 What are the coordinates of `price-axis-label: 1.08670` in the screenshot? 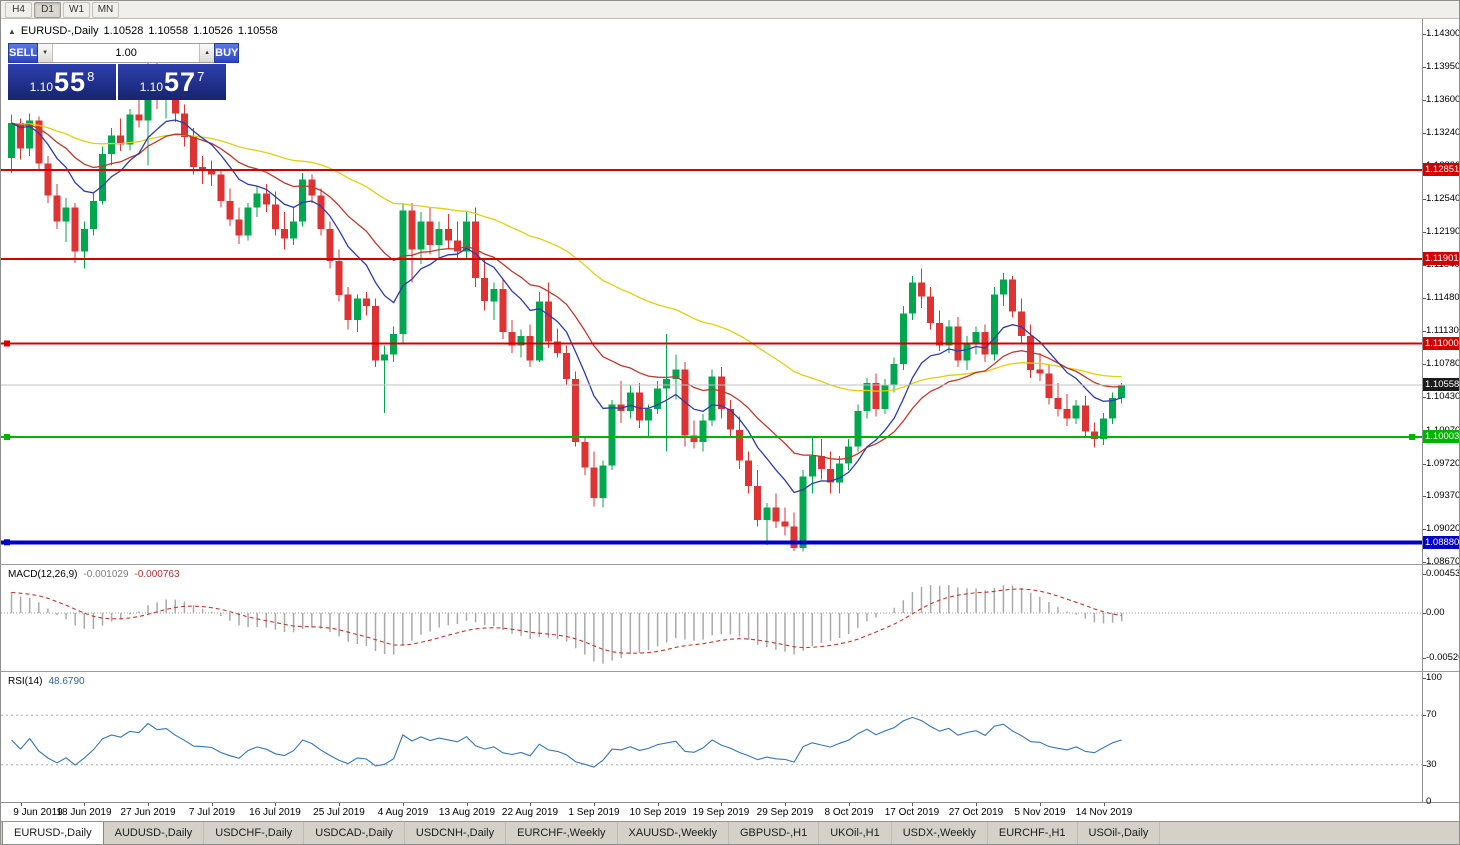 It's located at (1443, 561).